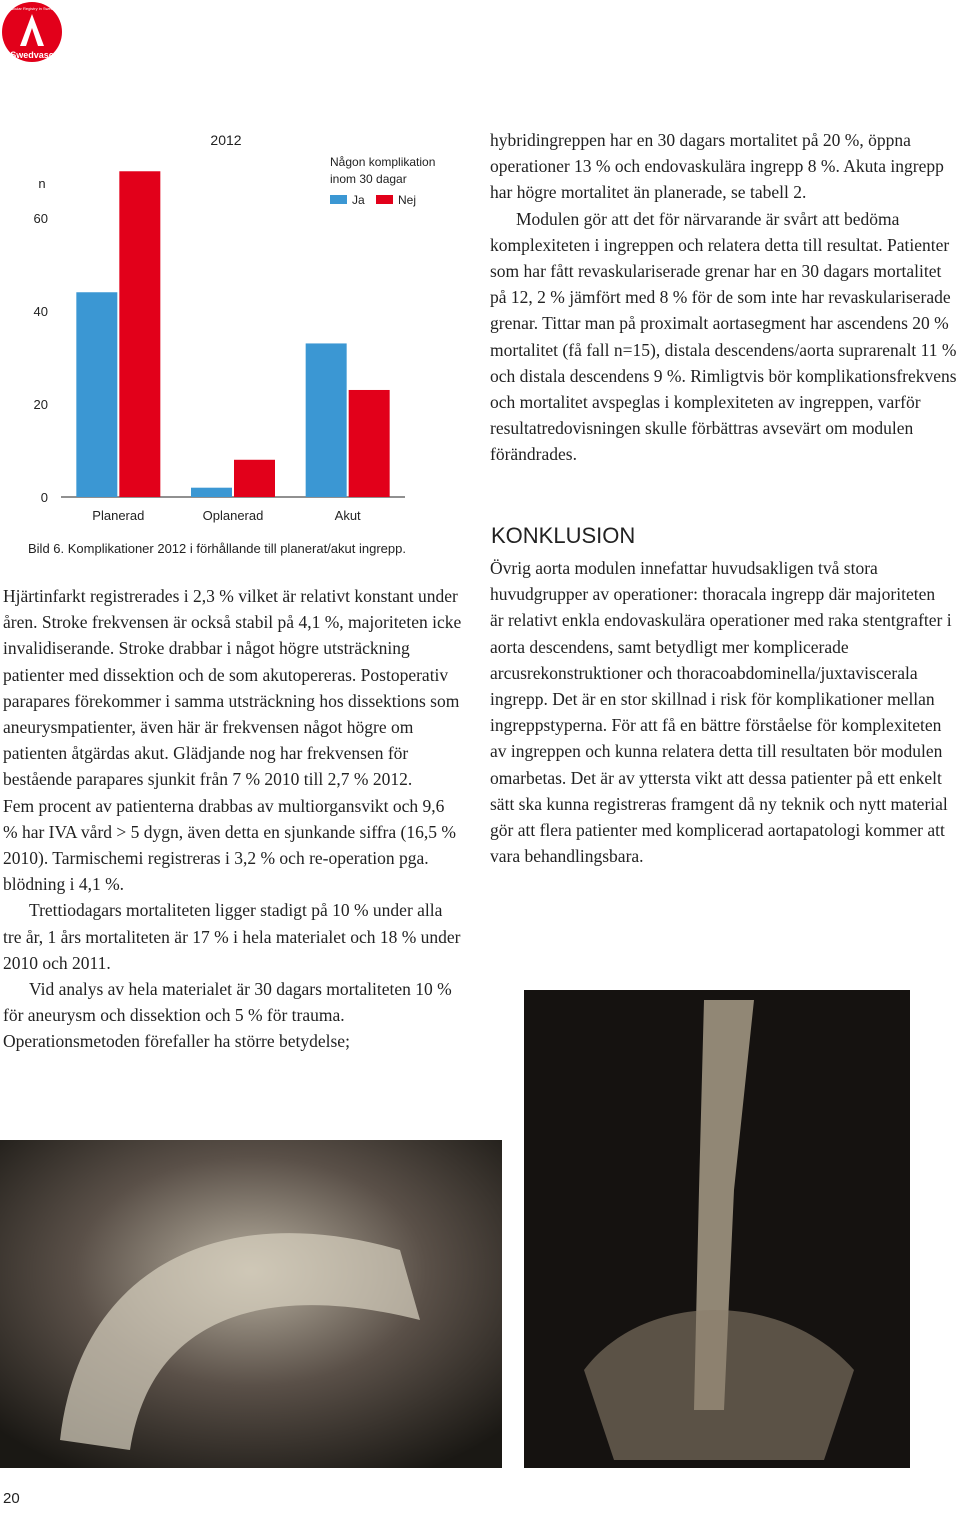 The height and width of the screenshot is (1516, 960). What do you see at coordinates (11, 1498) in the screenshot?
I see `page-number: 20` at bounding box center [11, 1498].